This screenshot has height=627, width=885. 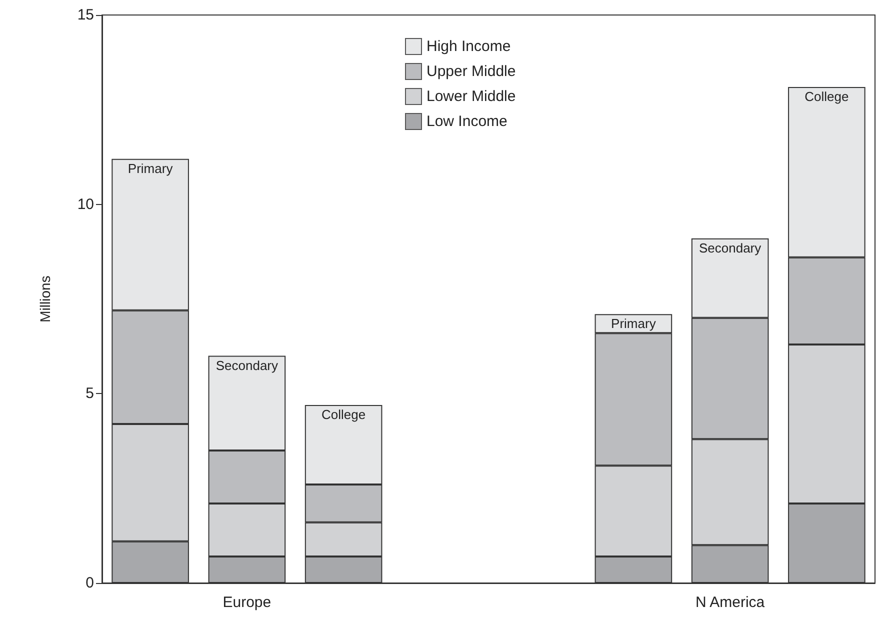 What do you see at coordinates (90, 393) in the screenshot?
I see `y-tick-label: 5` at bounding box center [90, 393].